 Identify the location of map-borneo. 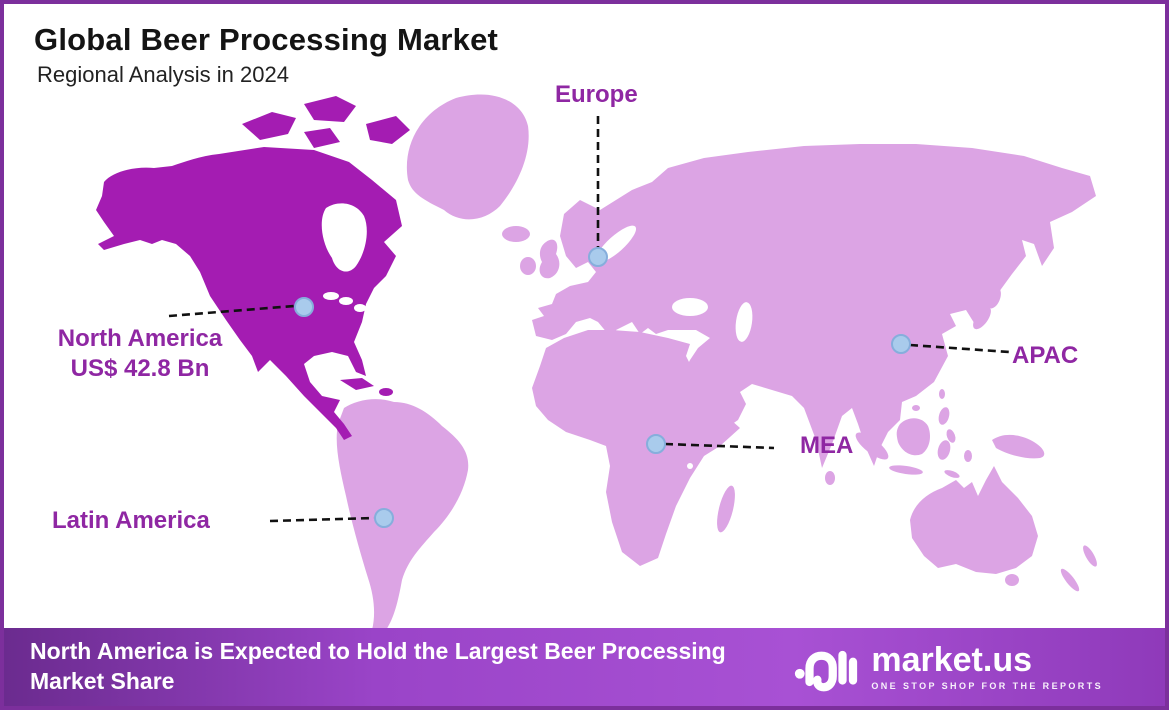
(913, 437).